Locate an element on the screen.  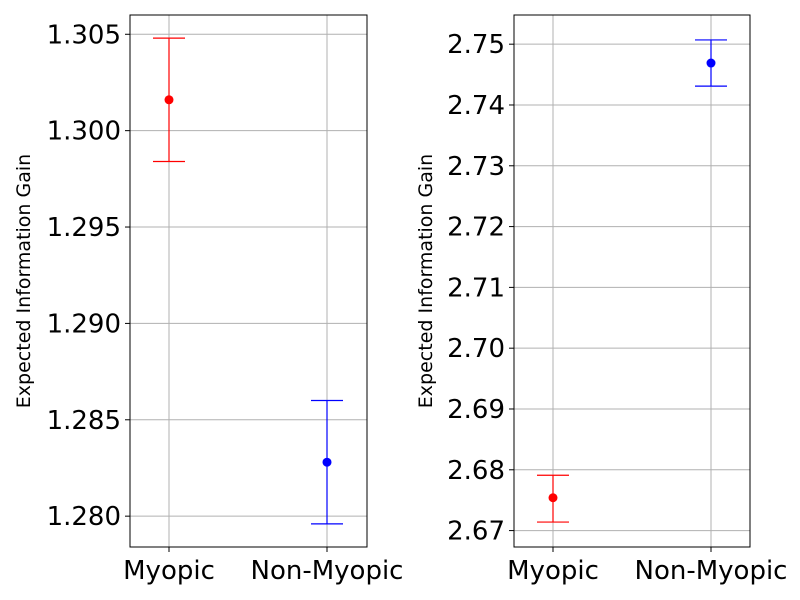
y-tick-label: 2.67 is located at coordinates (476, 532).